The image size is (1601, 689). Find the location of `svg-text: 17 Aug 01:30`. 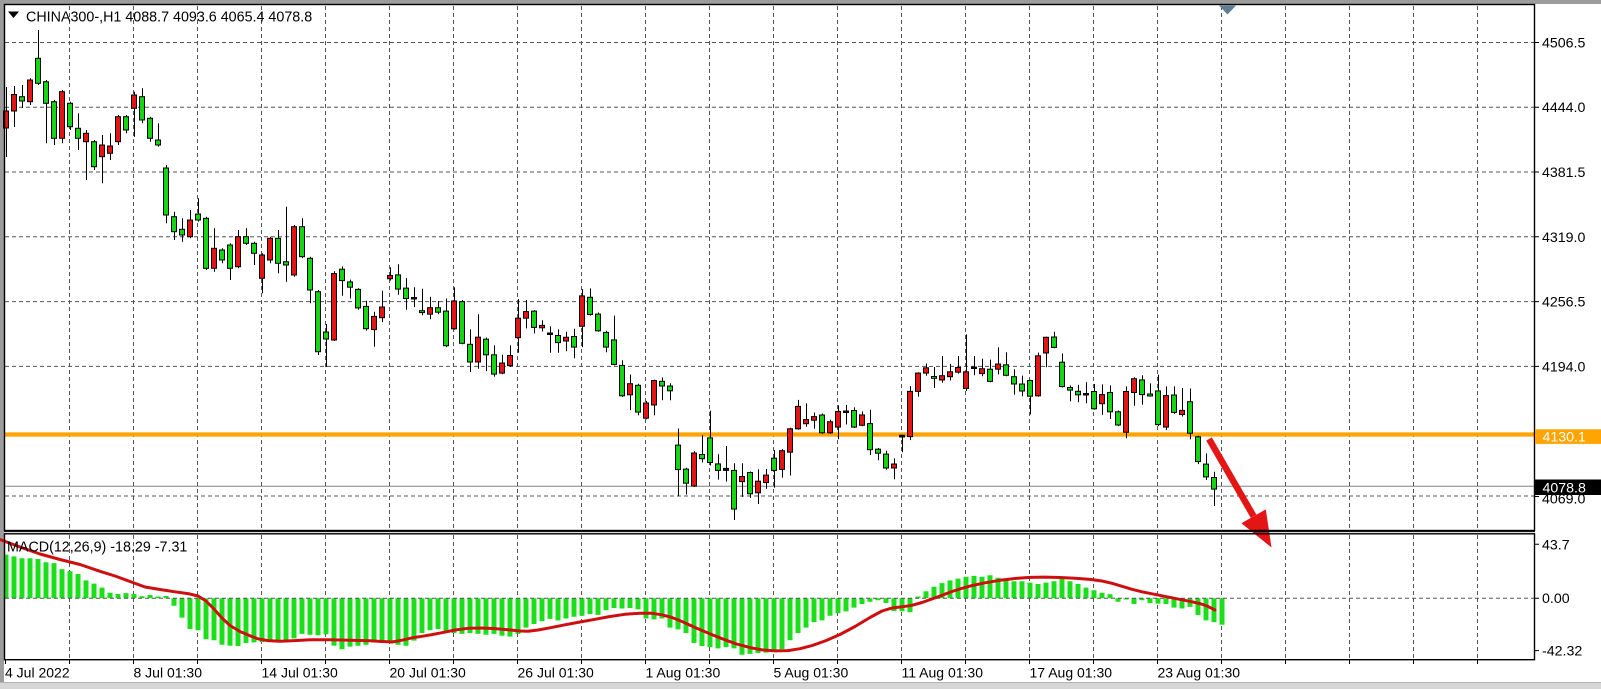

svg-text: 17 Aug 01:30 is located at coordinates (1071, 673).